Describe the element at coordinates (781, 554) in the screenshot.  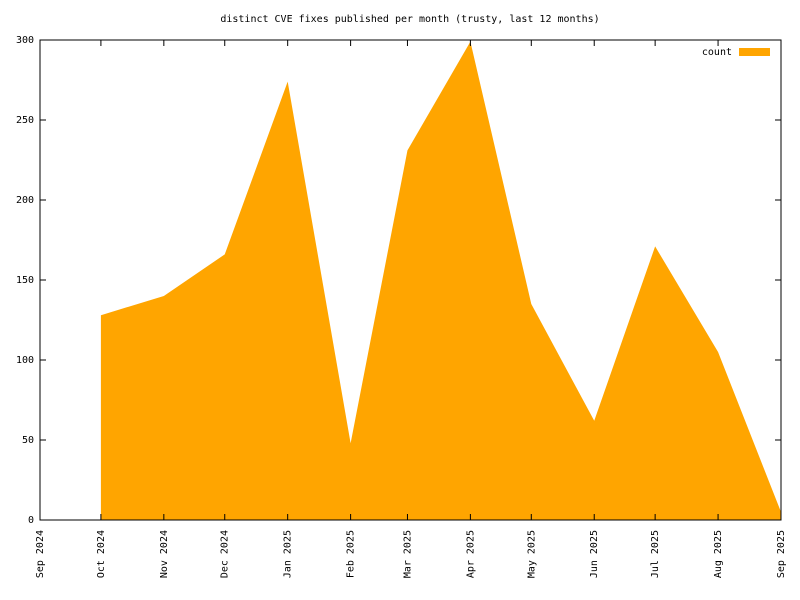
I see `x-tick-label: Sep 2025` at that location.